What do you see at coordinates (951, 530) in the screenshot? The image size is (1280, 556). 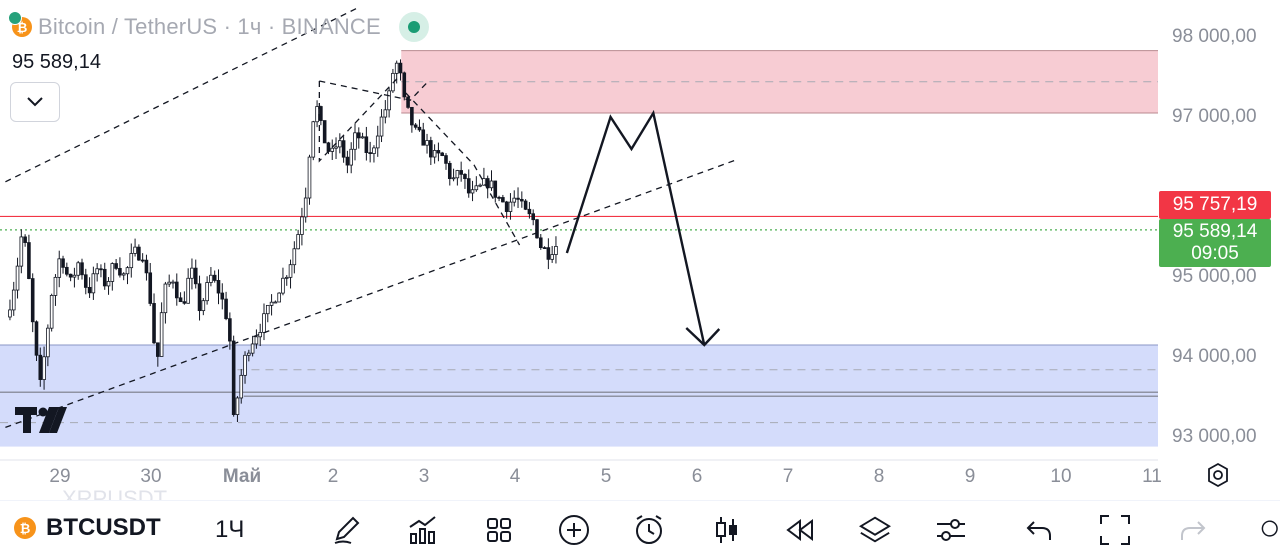 I see `chart-properties-button` at bounding box center [951, 530].